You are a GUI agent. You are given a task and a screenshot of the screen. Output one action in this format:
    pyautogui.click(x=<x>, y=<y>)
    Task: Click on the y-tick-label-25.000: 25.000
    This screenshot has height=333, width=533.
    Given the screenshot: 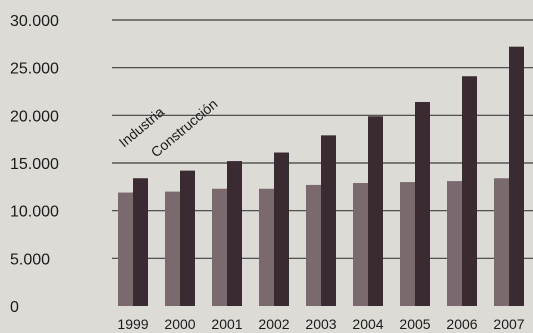 What is the action you would take?
    pyautogui.click(x=34, y=69)
    